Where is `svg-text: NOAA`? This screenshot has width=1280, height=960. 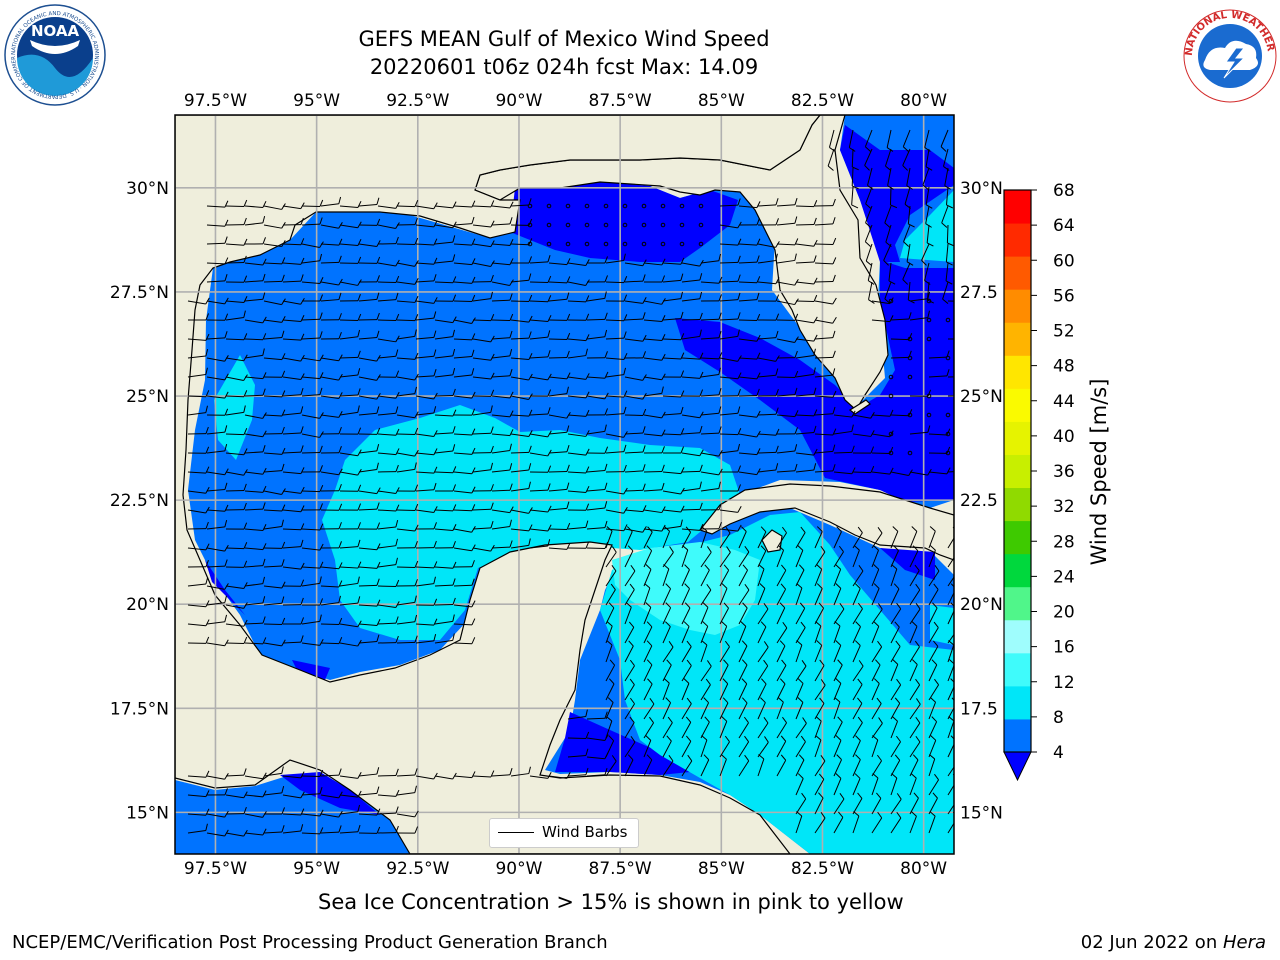
svg-text: NOAA is located at coordinates (55, 31).